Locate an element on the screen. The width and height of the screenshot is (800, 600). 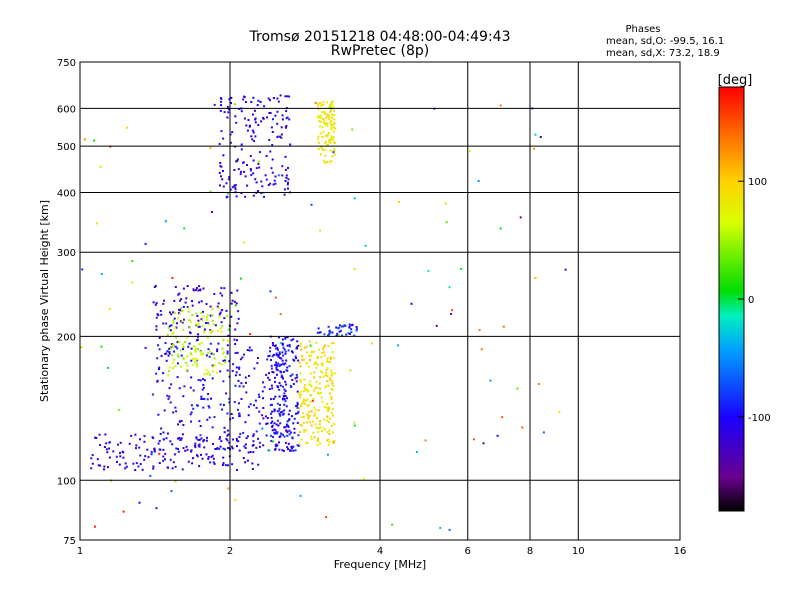
y-tick-label: 200 is located at coordinates (66, 337).